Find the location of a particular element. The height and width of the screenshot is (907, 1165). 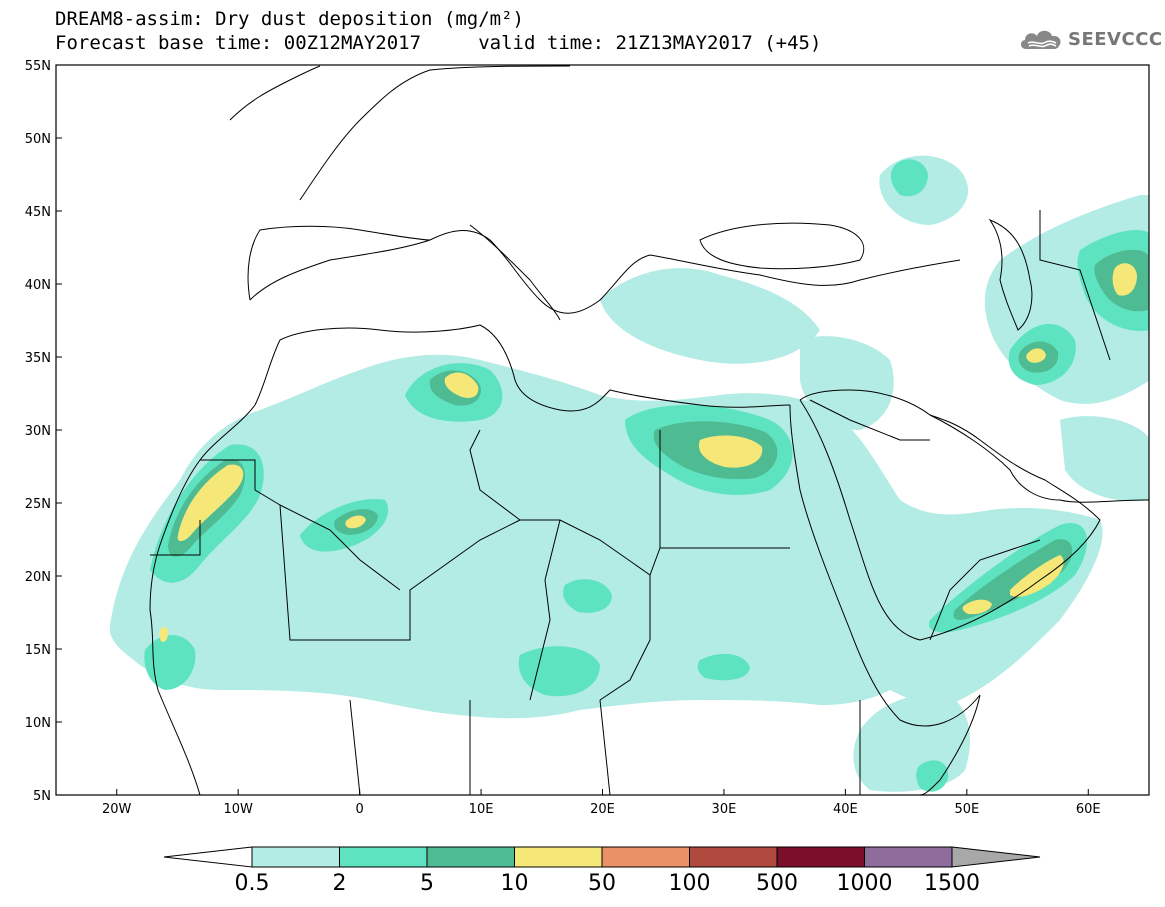

colorbar-label: 10 is located at coordinates (515, 883).